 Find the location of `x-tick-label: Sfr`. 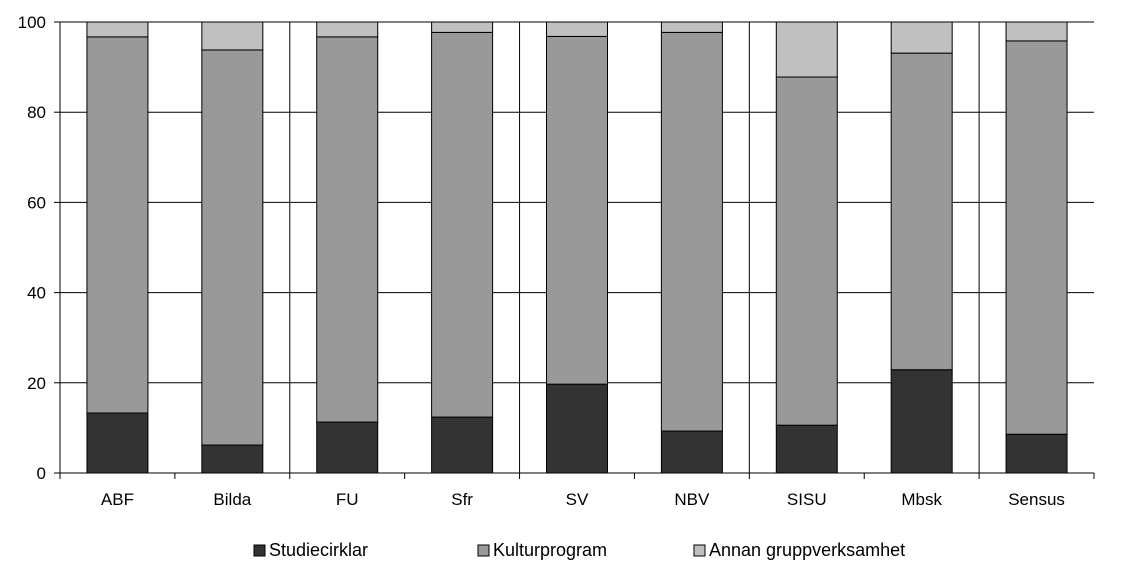

x-tick-label: Sfr is located at coordinates (462, 499).